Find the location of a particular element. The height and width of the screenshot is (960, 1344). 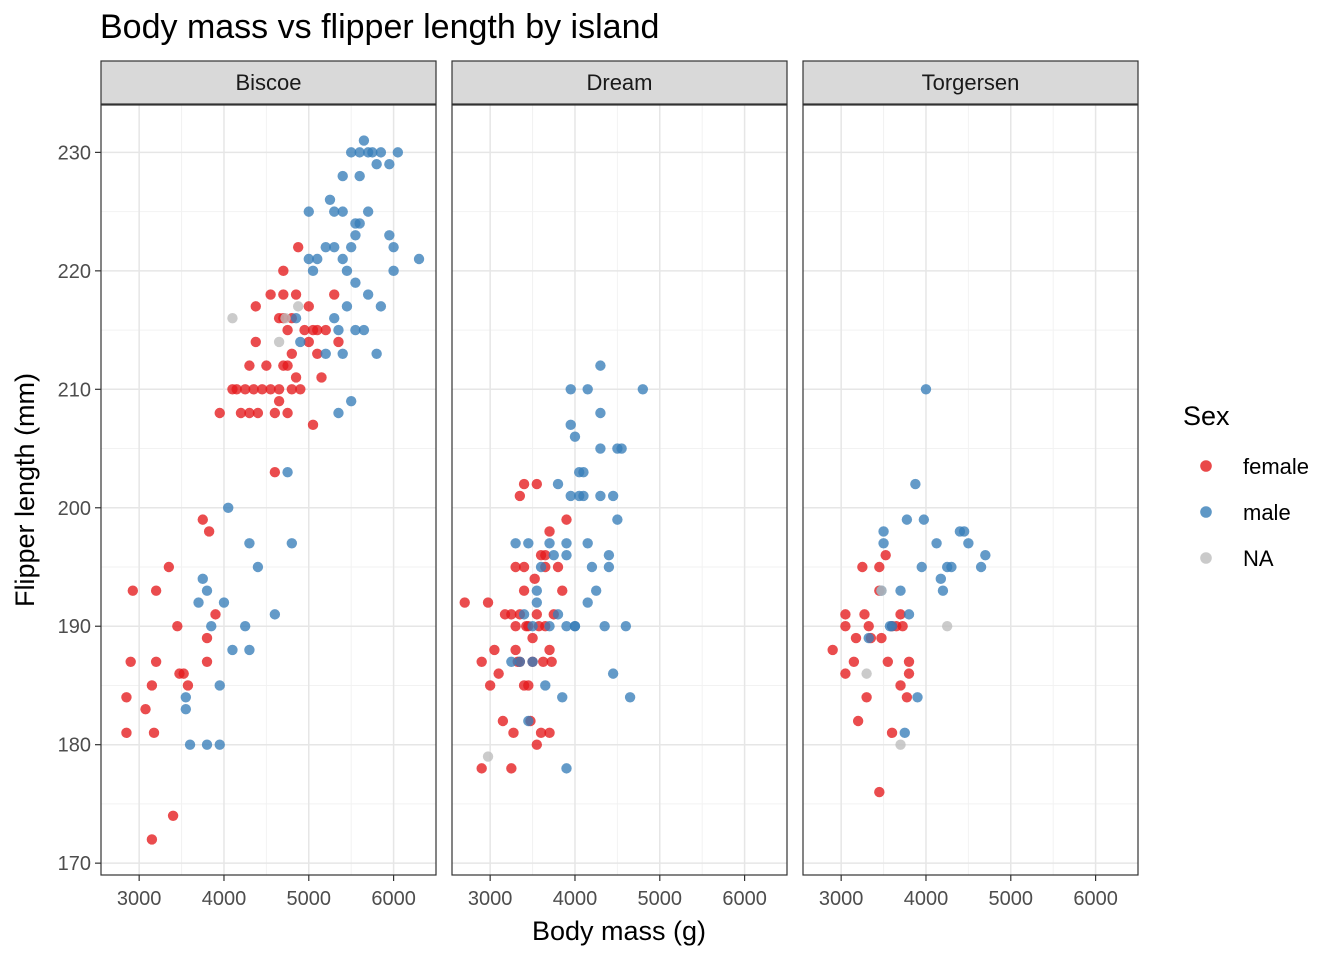

legend-key-male is located at coordinates (1206, 512).